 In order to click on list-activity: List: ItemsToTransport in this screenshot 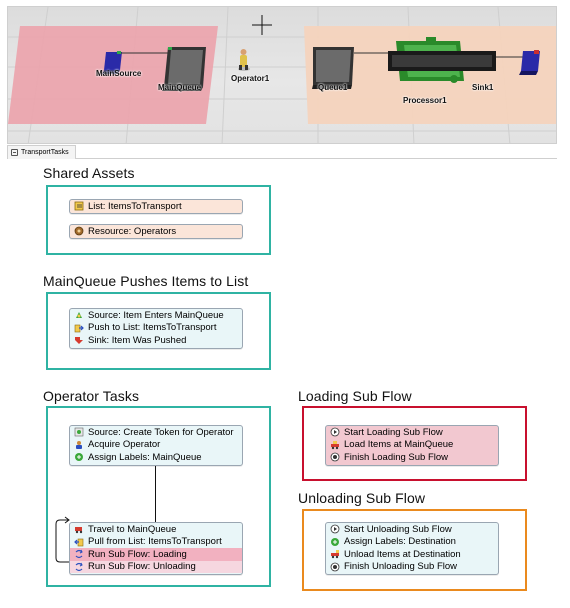, I will do `click(156, 206)`.